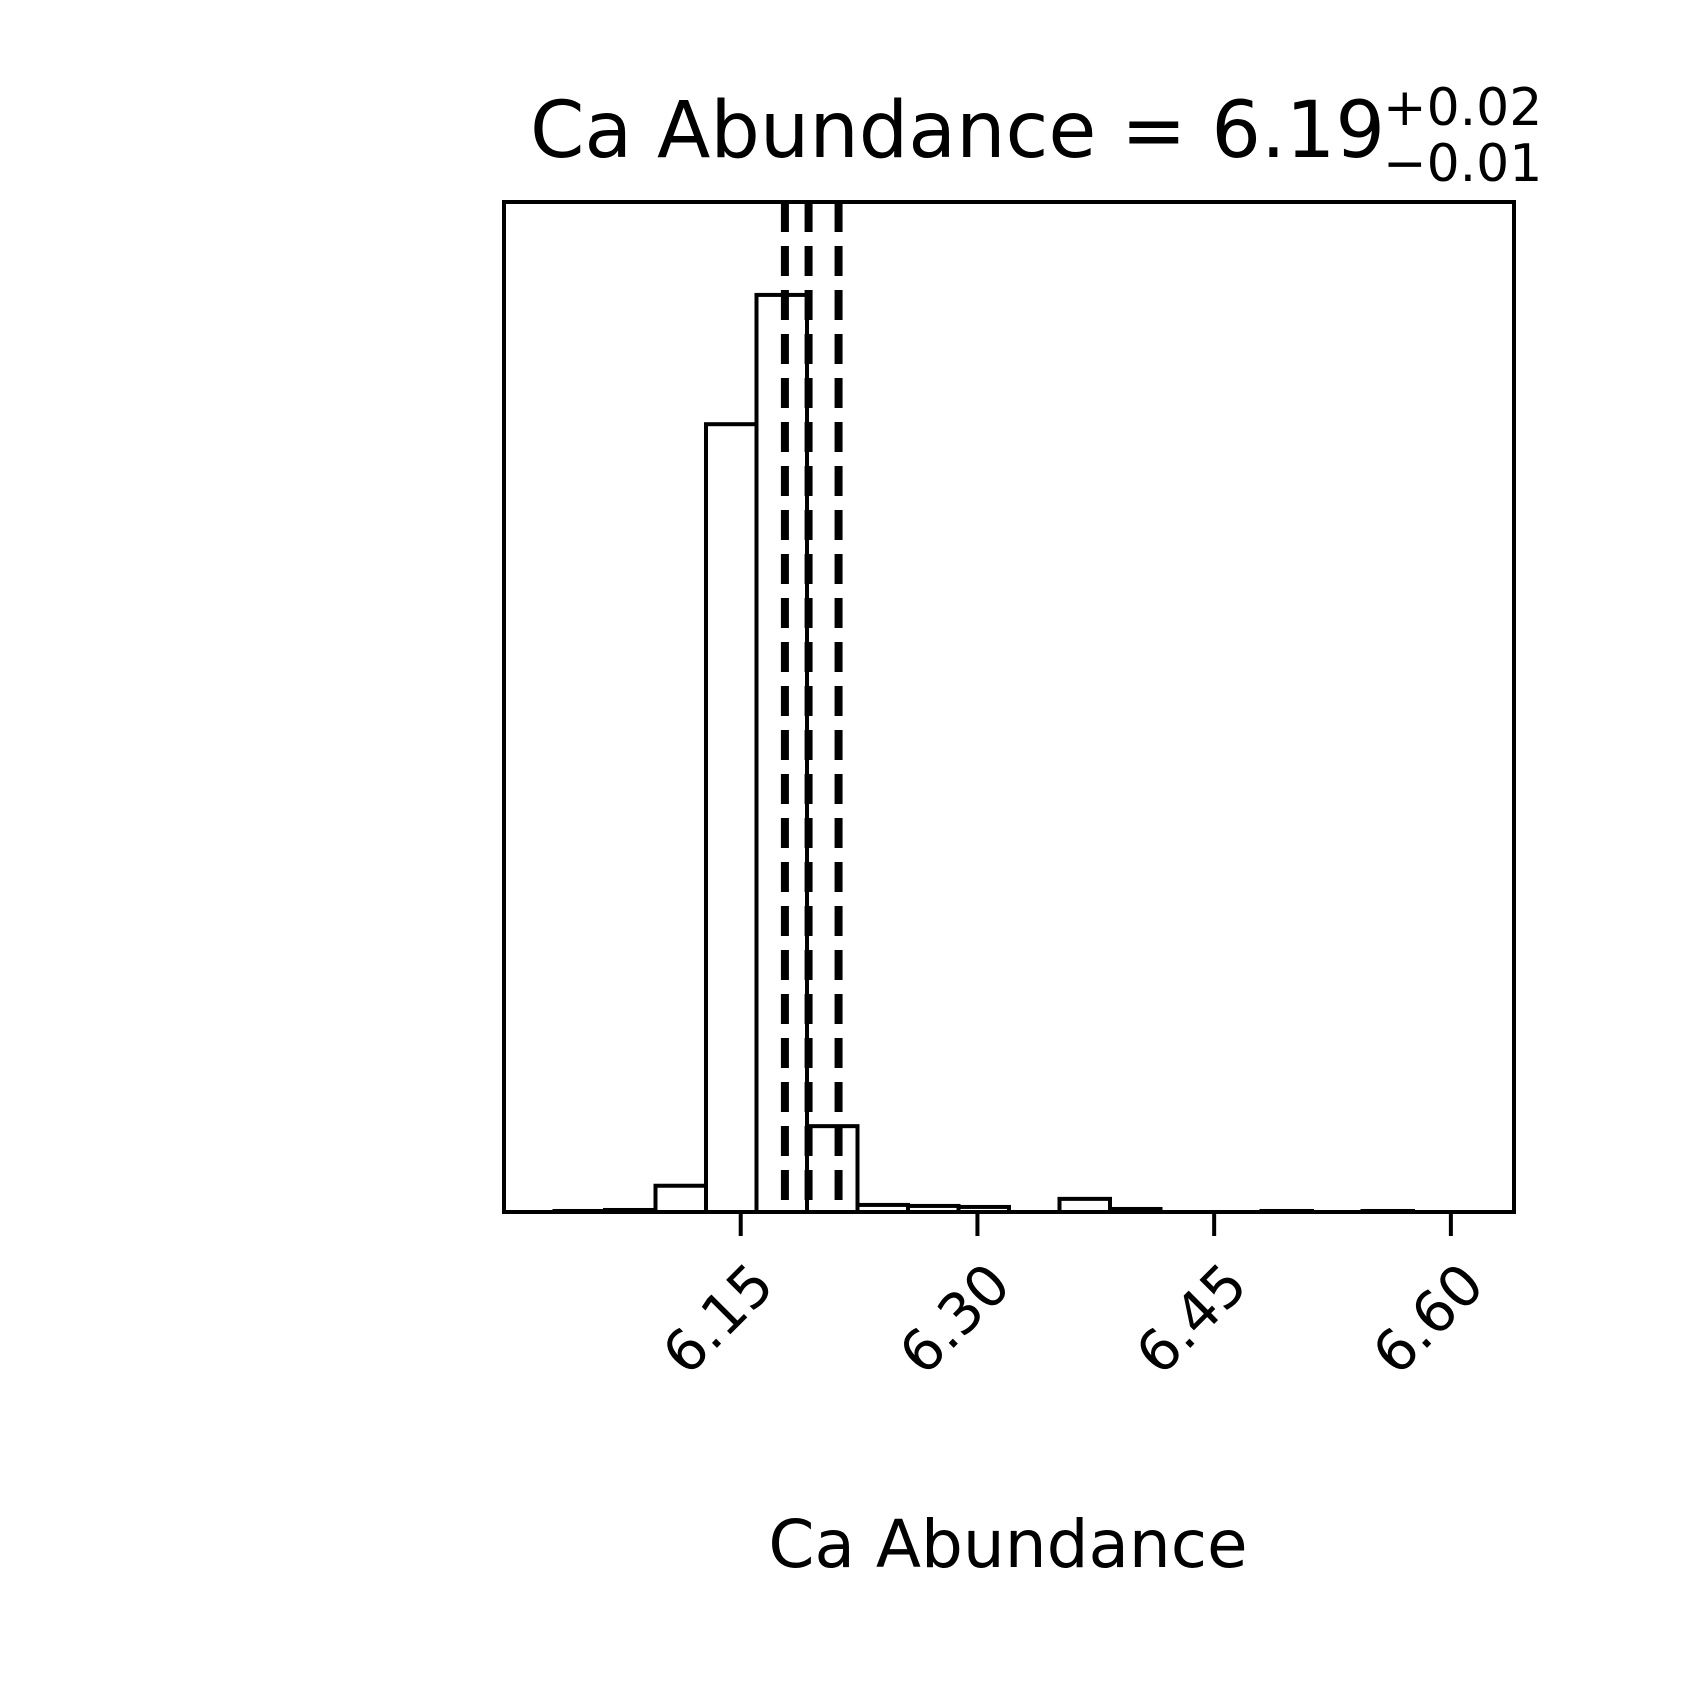 This screenshot has height=1700, width=1700. Describe the element at coordinates (955, 1319) in the screenshot. I see `x-tick-label: 6.30` at that location.